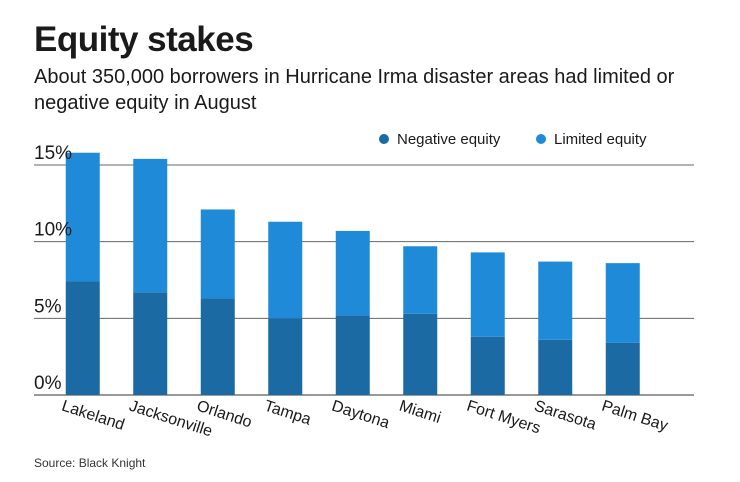 The height and width of the screenshot is (482, 740). I want to click on chart-title: Equity stakes, so click(144, 39).